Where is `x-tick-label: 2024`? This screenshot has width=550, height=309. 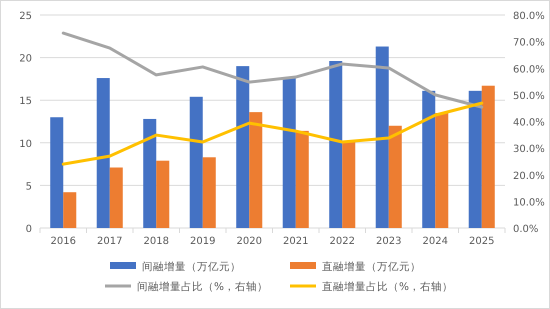 x-tick-label: 2024 is located at coordinates (435, 241).